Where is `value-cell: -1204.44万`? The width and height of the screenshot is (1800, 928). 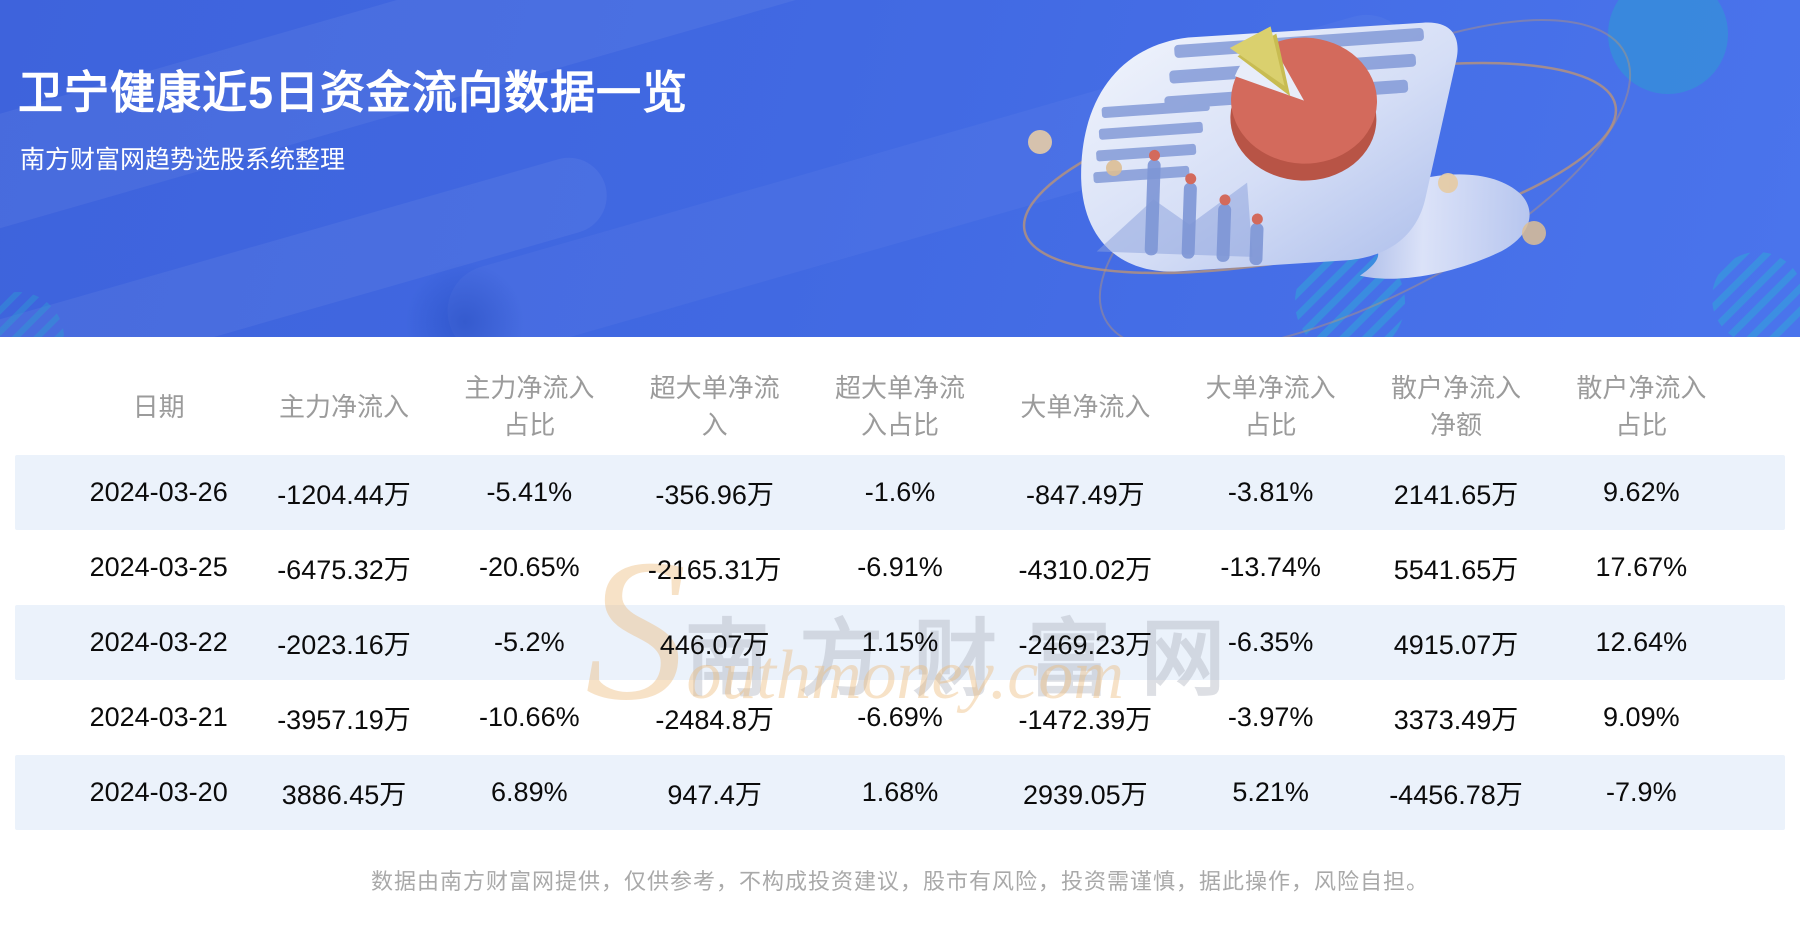 value-cell: -1204.44万 is located at coordinates (344, 495).